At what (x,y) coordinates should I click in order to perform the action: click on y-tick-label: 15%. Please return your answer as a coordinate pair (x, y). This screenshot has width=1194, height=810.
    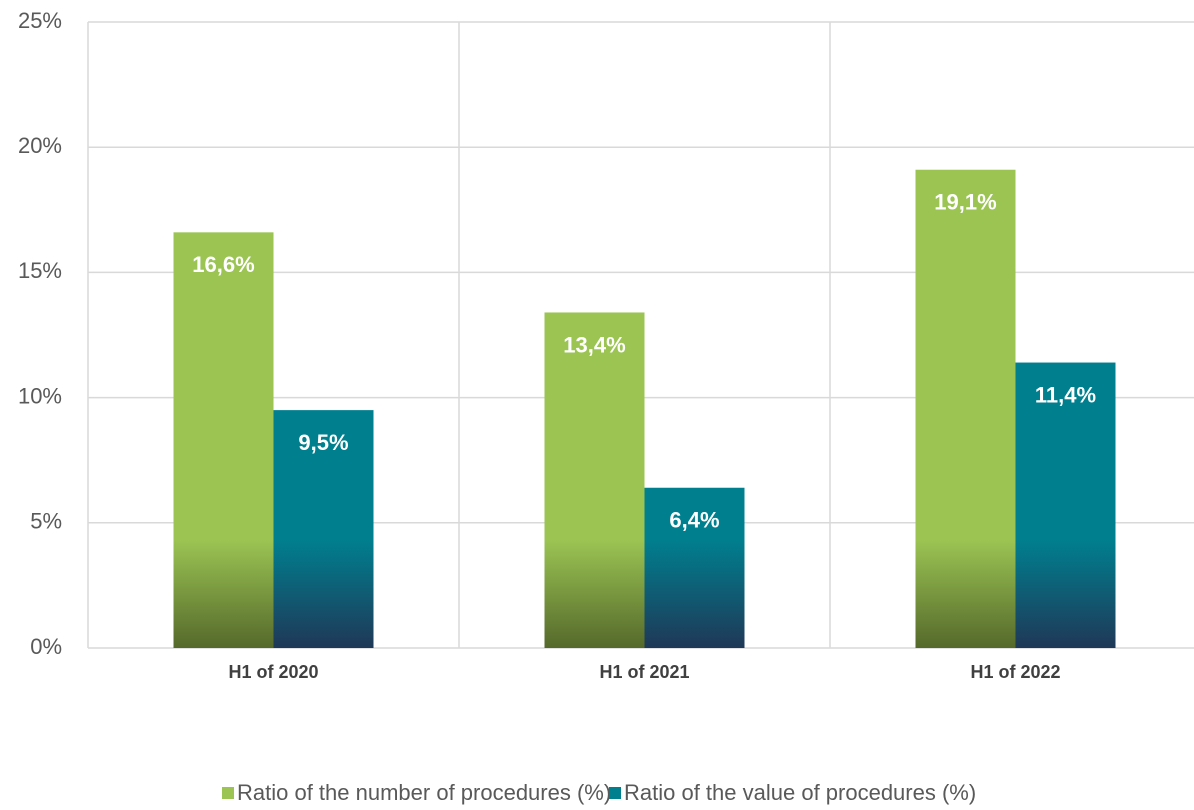
    Looking at the image, I should click on (40, 270).